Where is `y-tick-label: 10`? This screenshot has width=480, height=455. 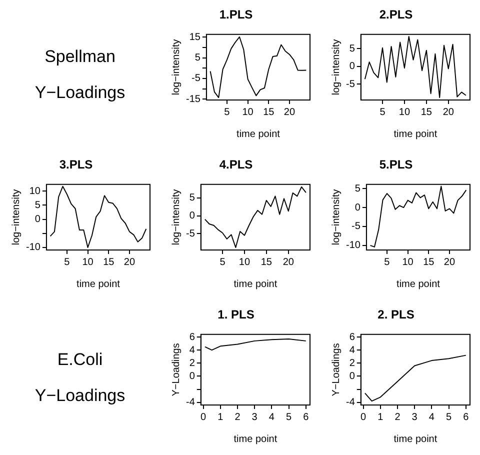 y-tick-label: 10 is located at coordinates (35, 191).